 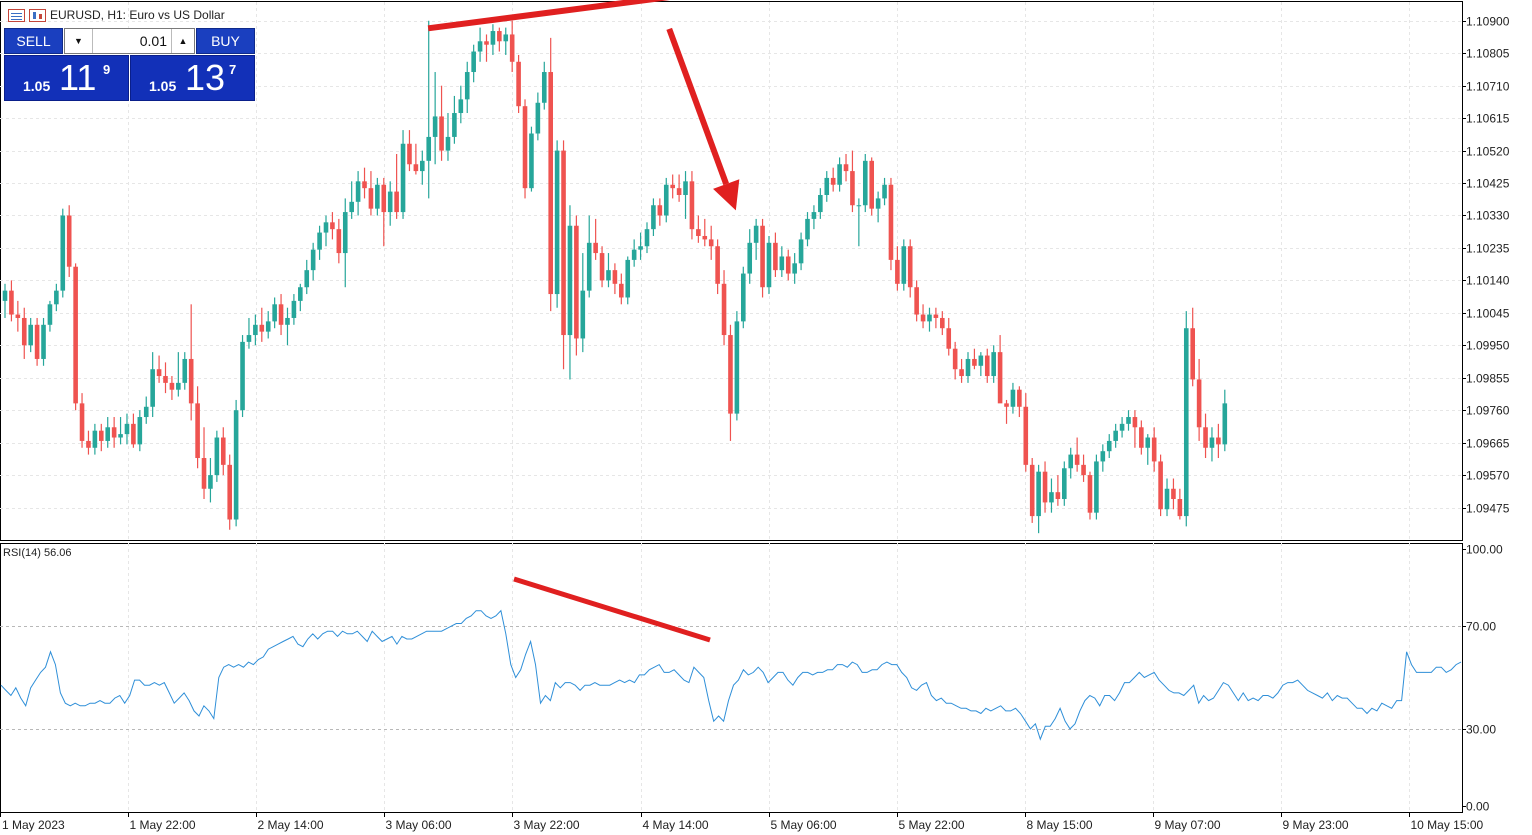 I want to click on symbol-list-icon, so click(x=16, y=15).